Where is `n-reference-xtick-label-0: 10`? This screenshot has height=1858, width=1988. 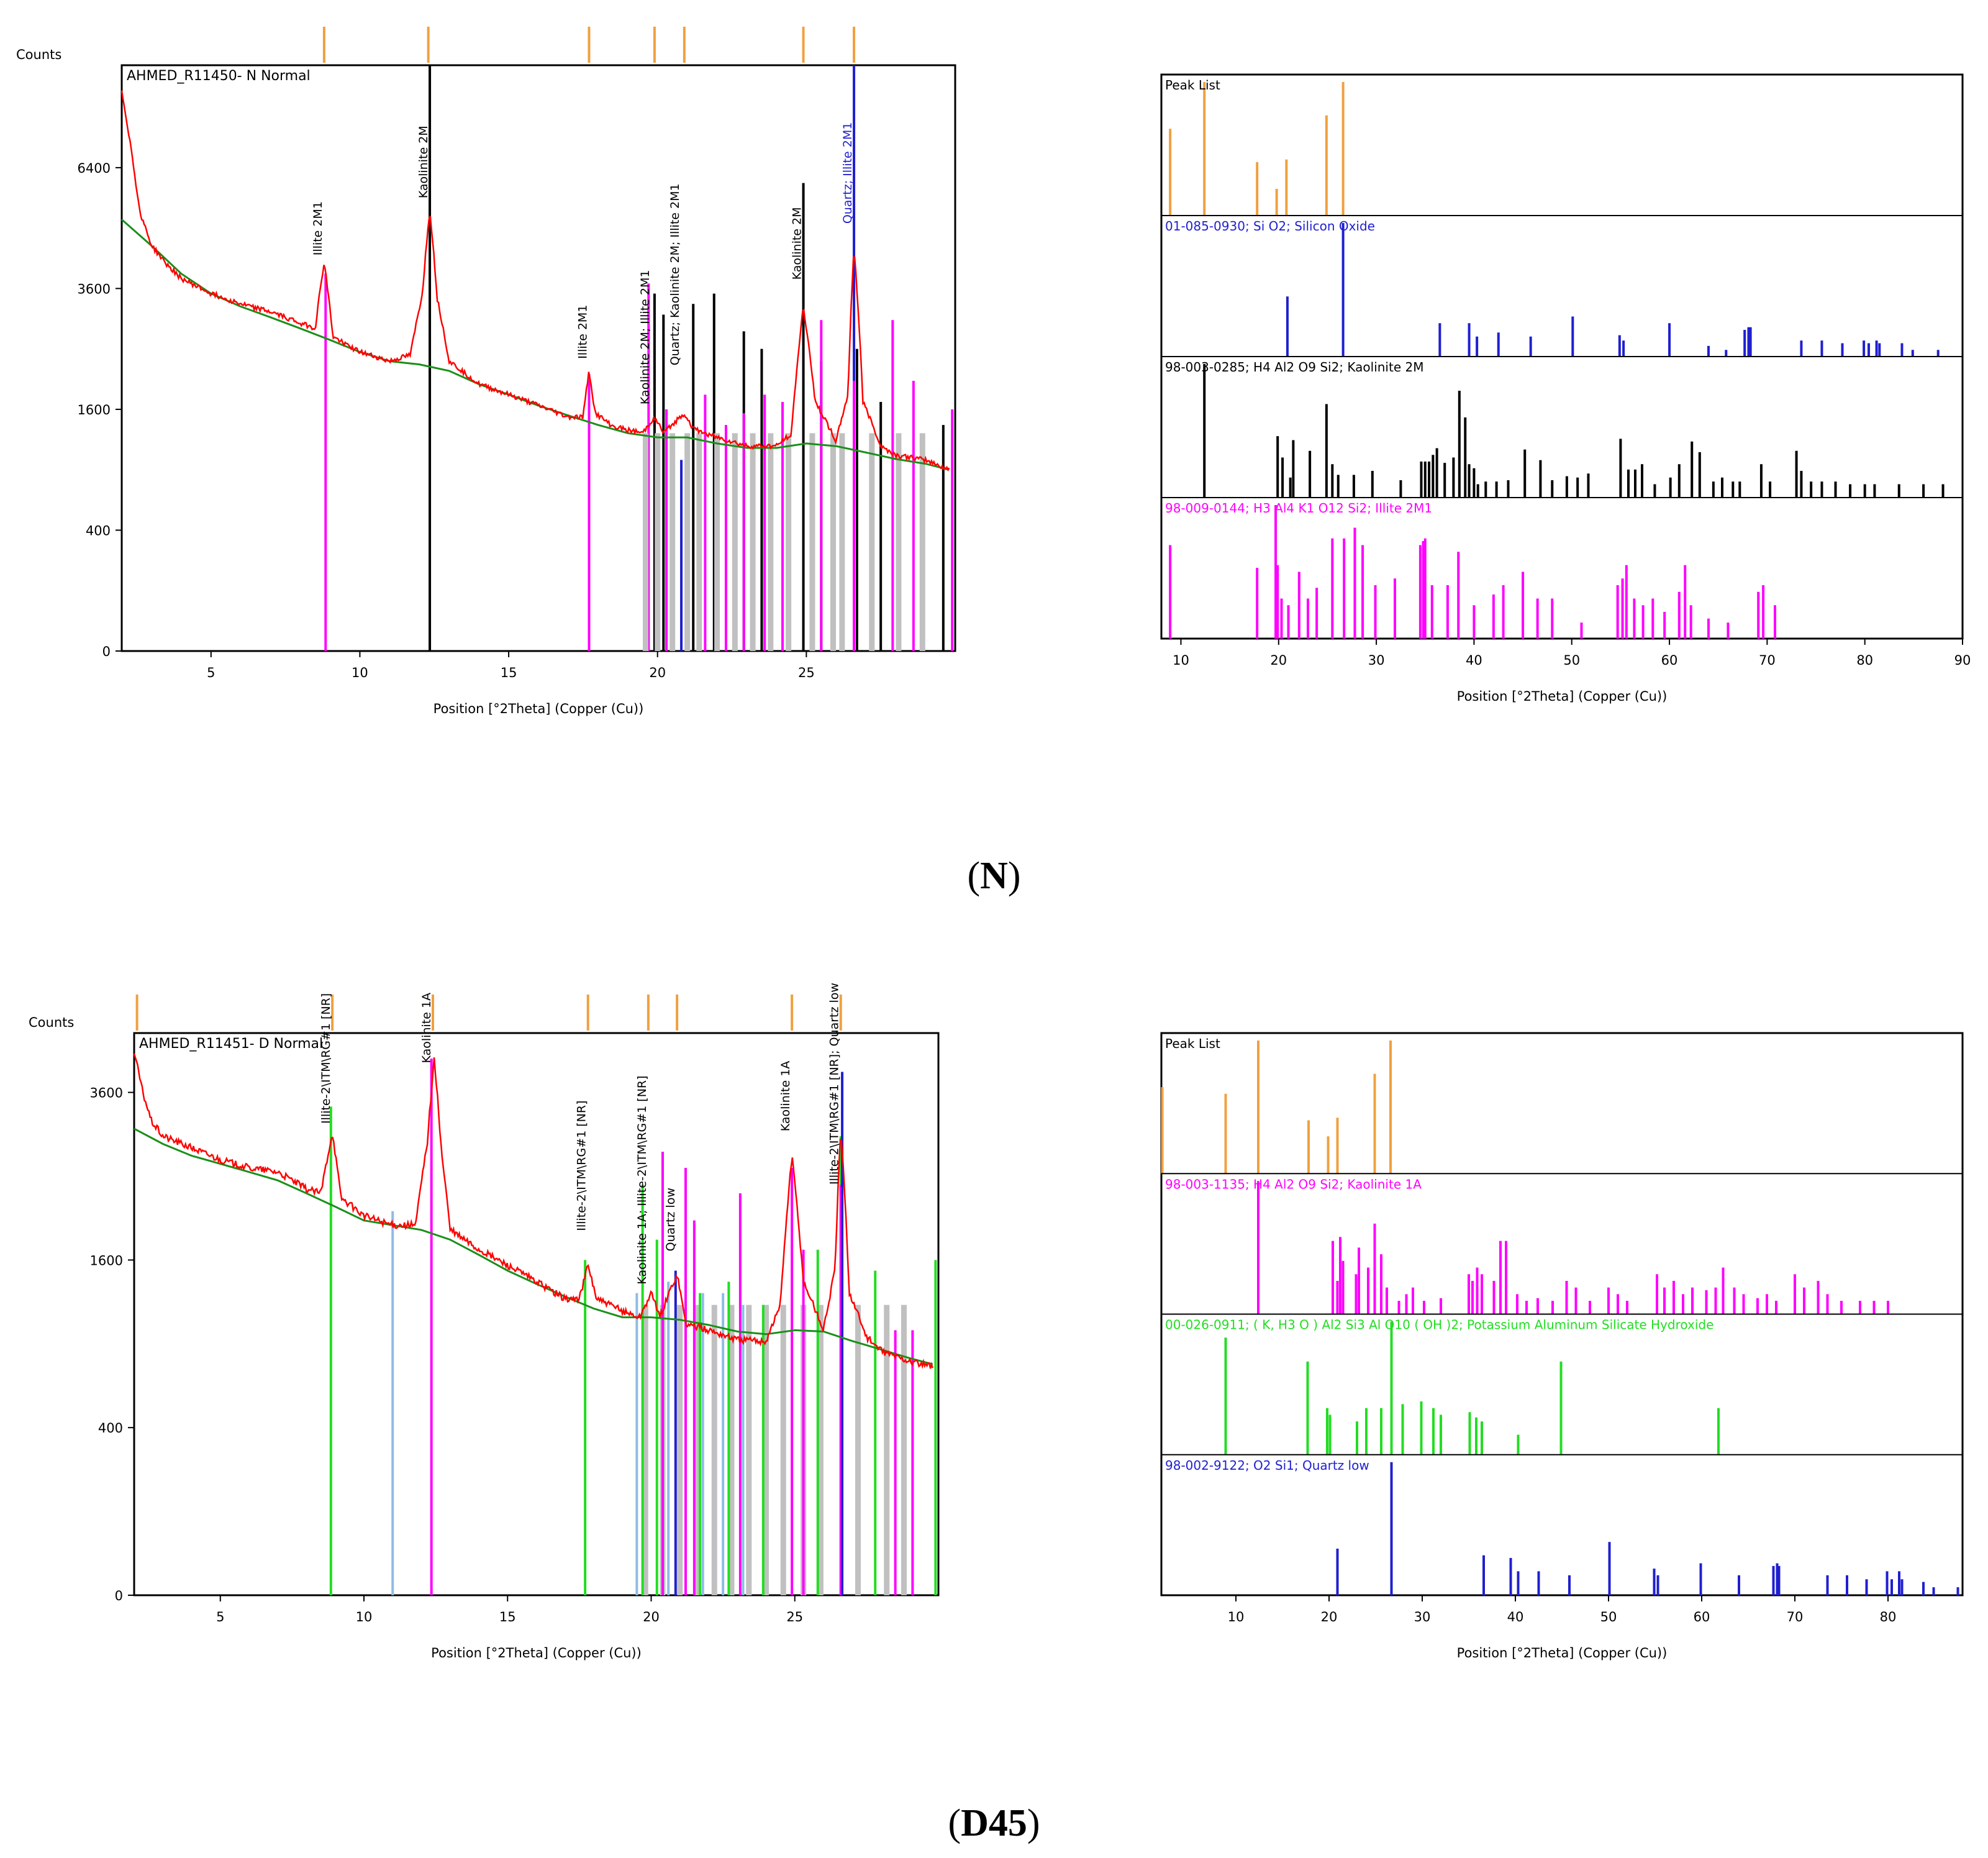
n-reference-xtick-label-0: 10 is located at coordinates (1181, 660).